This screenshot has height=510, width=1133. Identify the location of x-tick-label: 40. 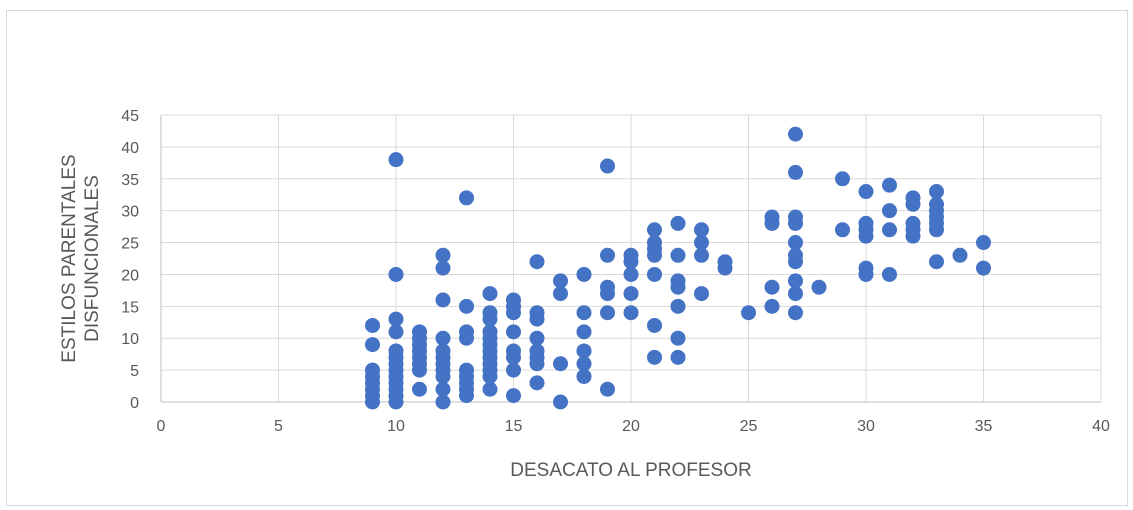
(1101, 426).